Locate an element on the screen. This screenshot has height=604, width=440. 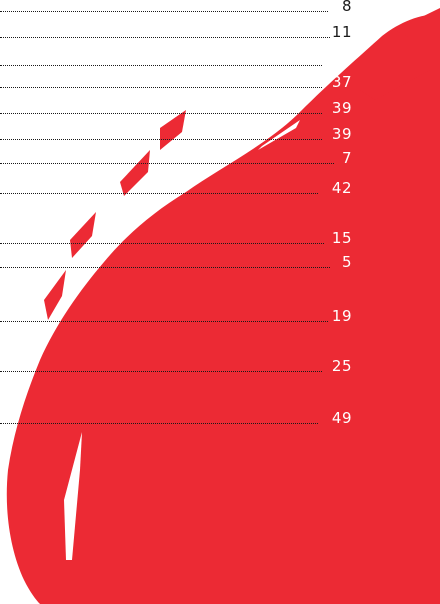
toc-row: 8 is located at coordinates (176, 8).